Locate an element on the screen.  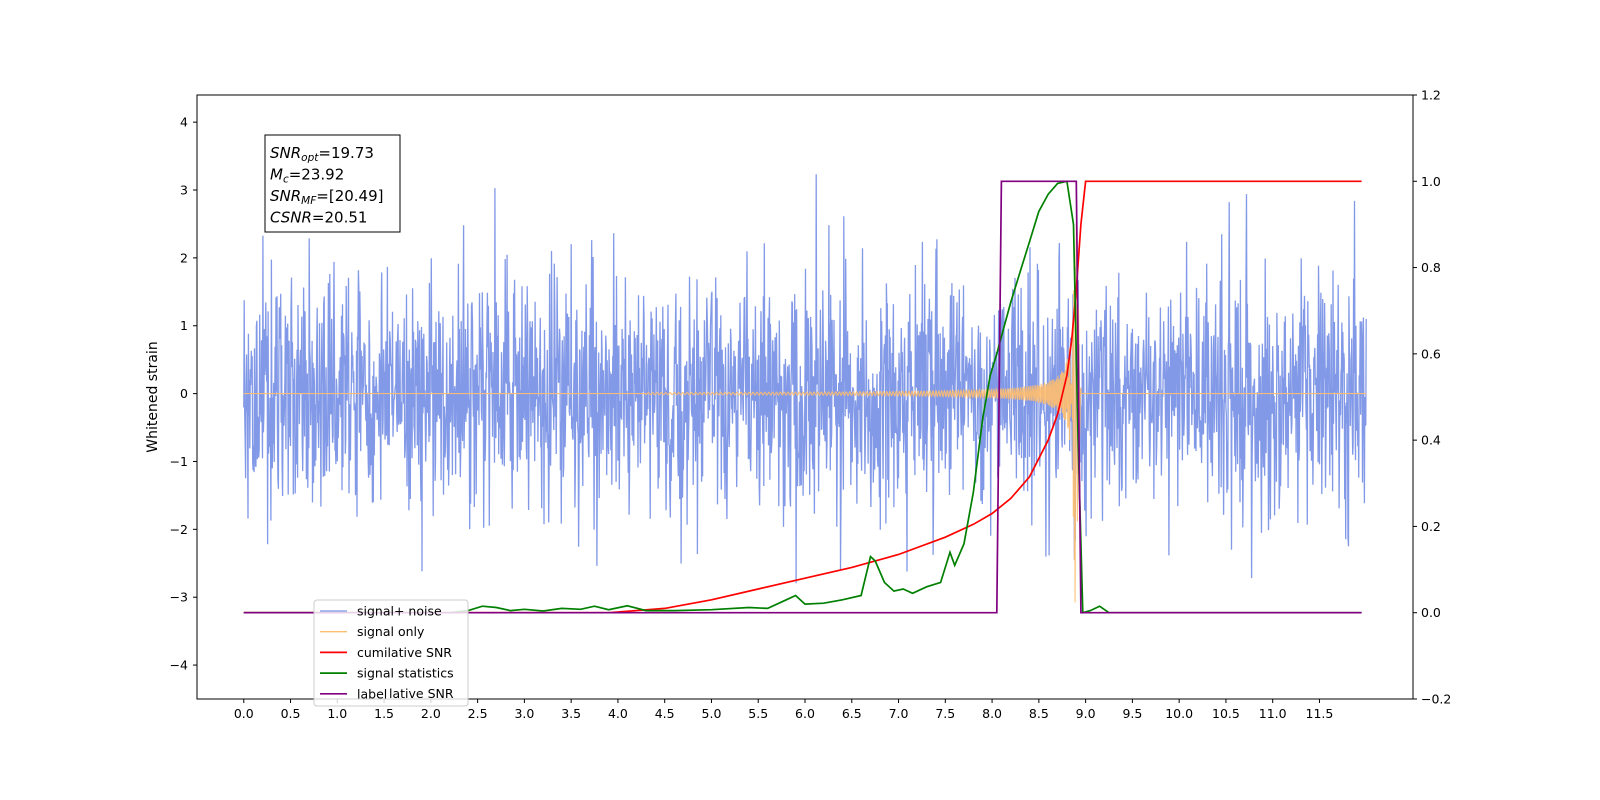
legend-label: signal statistics is located at coordinates (405, 673).